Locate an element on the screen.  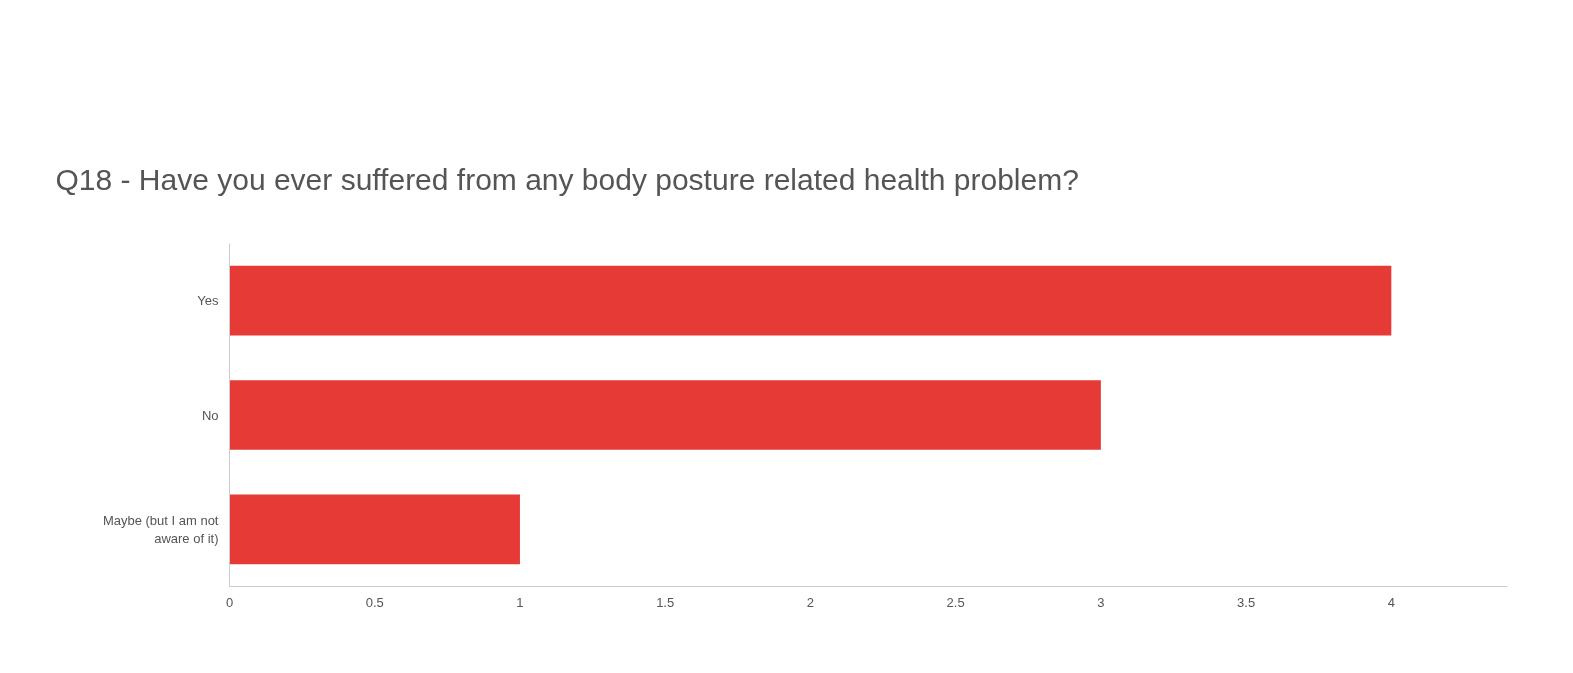
x-tick-label: 4 is located at coordinates (1391, 602).